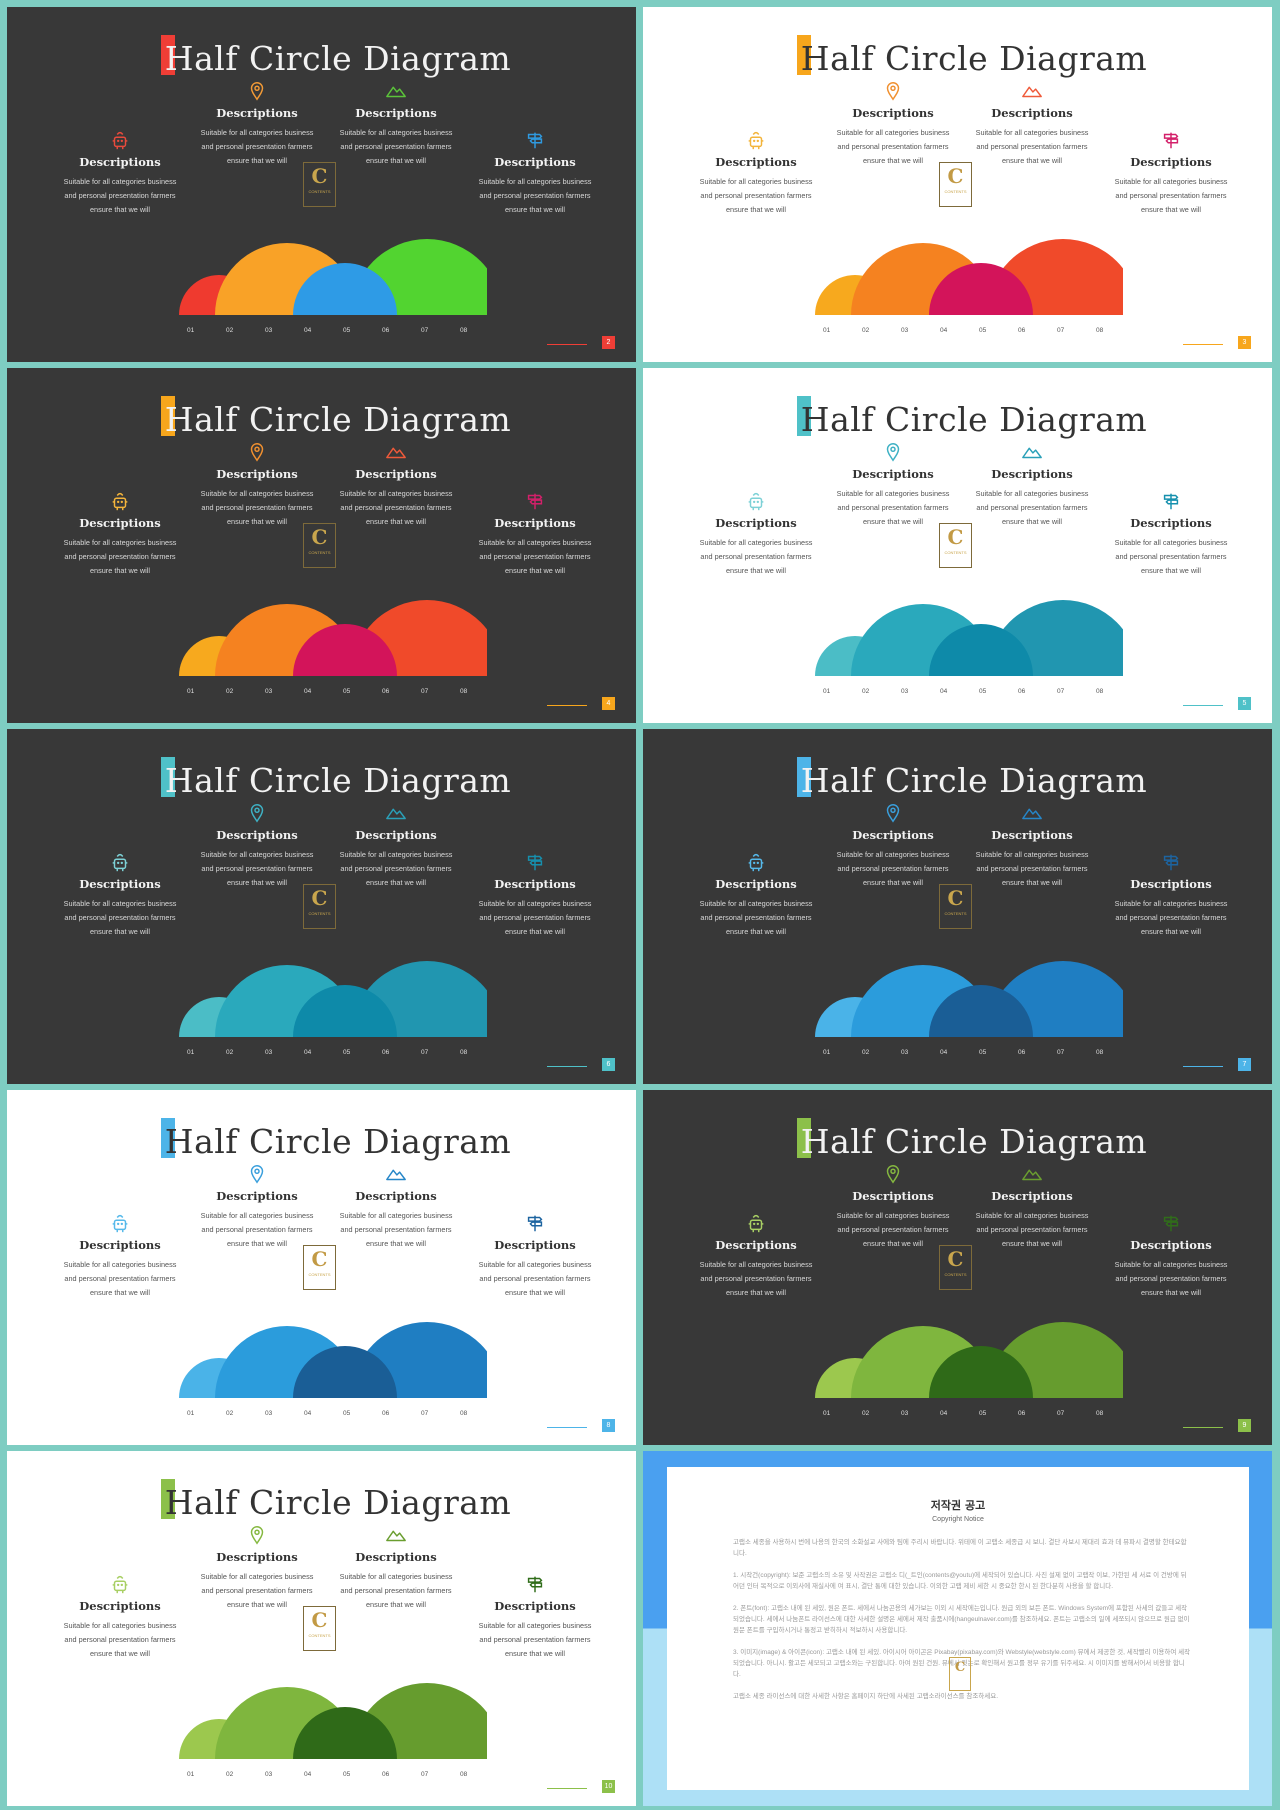  Describe the element at coordinates (1203, 705) in the screenshot. I see `footer-line` at that location.